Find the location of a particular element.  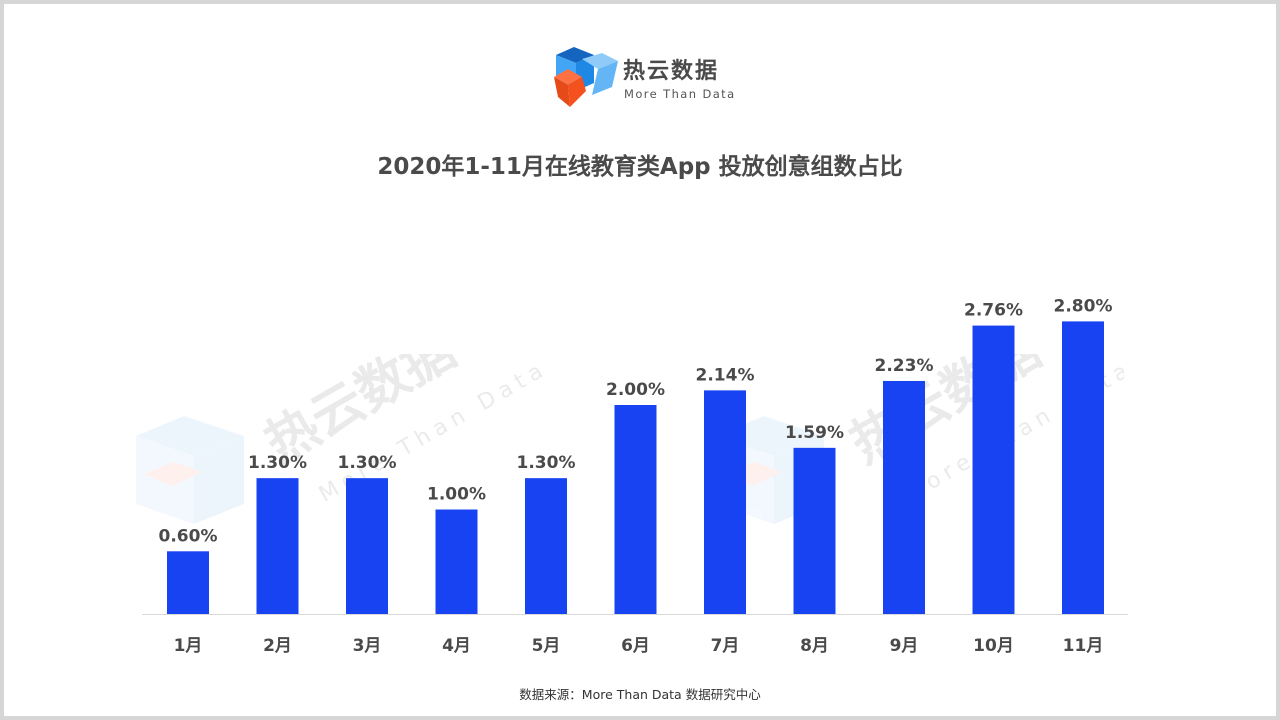

x-tick-label-5: 5月 is located at coordinates (546, 646).